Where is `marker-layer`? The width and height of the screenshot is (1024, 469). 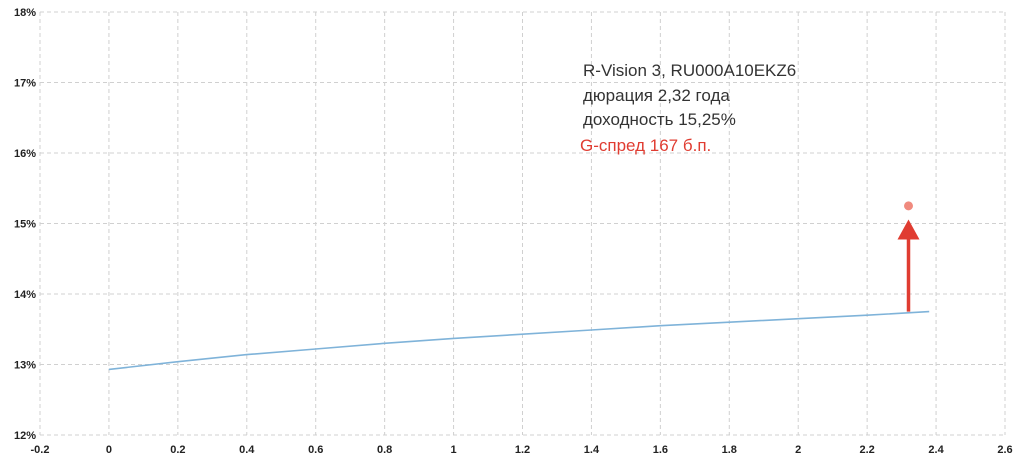
marker-layer is located at coordinates (908, 256).